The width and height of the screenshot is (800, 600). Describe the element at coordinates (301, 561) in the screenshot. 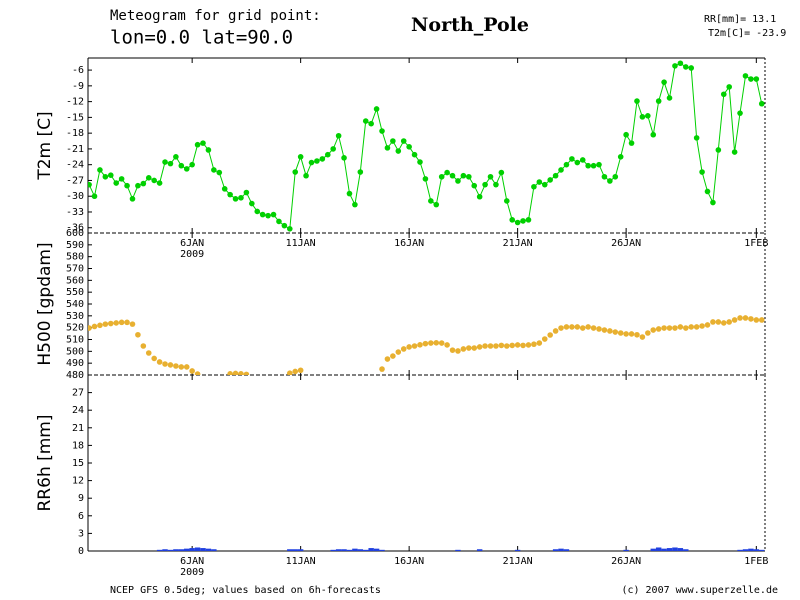

I see `x-tick-label: 11JAN` at that location.